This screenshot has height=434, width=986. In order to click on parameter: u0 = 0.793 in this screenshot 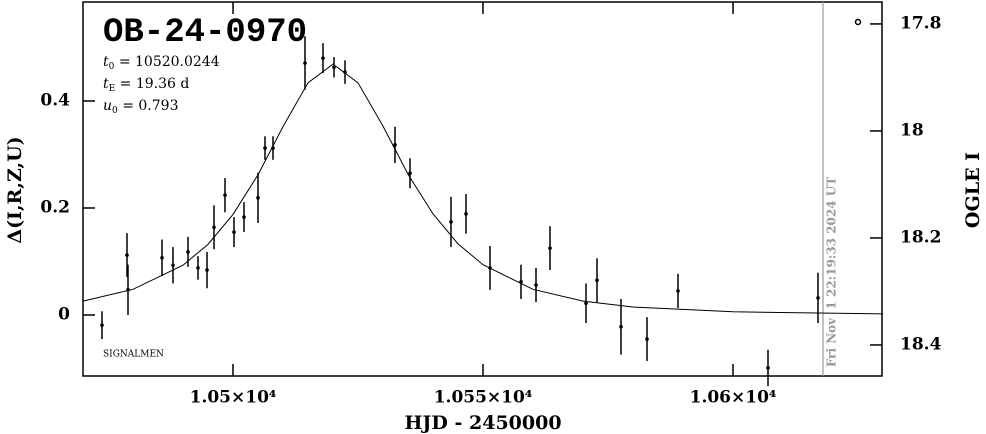, I will do `click(140, 107)`.